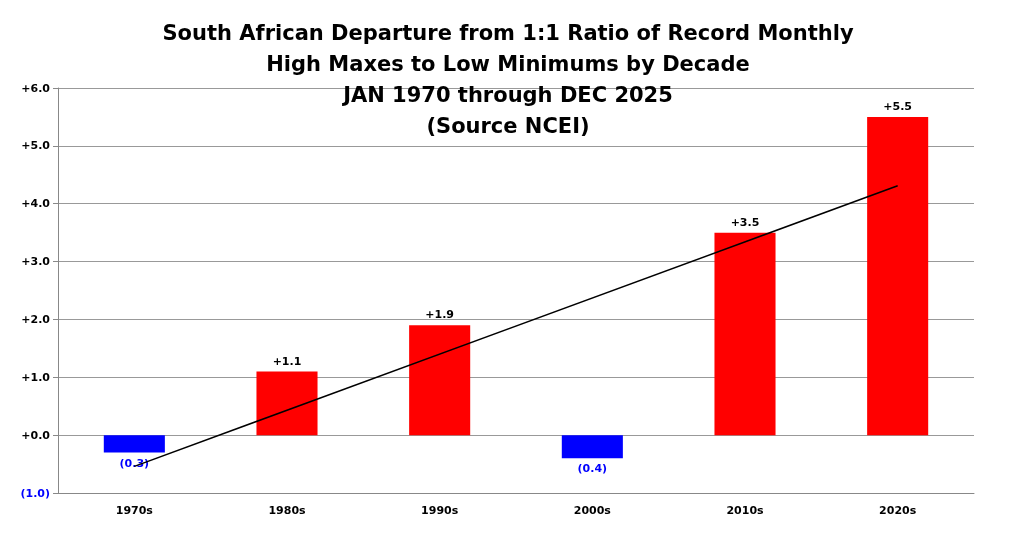 The width and height of the screenshot is (1024, 540). Describe the element at coordinates (36, 146) in the screenshot. I see `y-tick-label: +5.0` at that location.